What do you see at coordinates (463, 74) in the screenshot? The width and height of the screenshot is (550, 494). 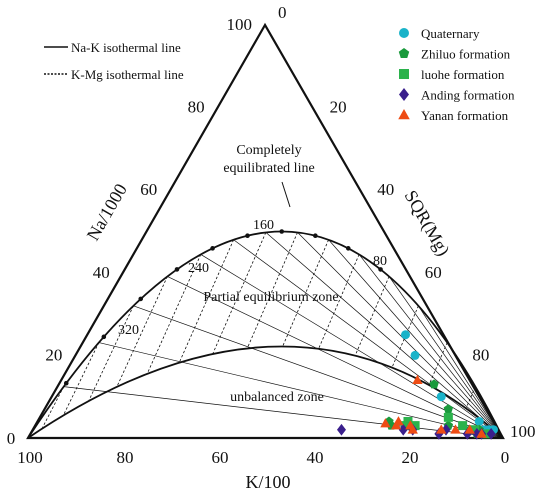 I see `legend-label: luohe formation` at bounding box center [463, 74].